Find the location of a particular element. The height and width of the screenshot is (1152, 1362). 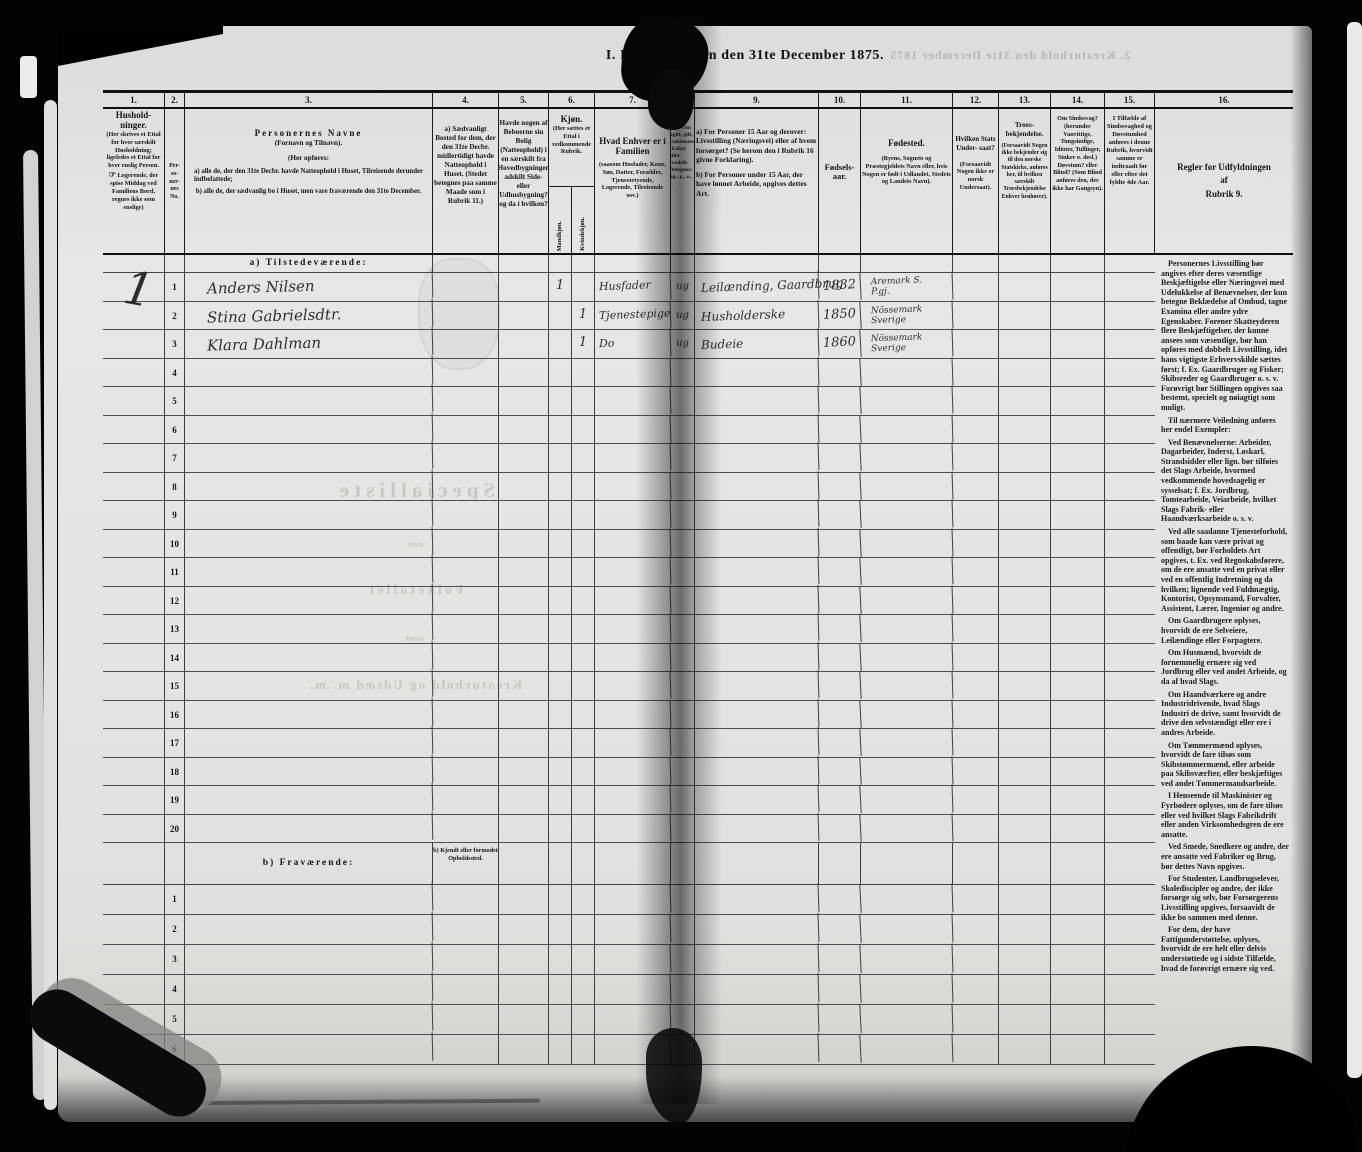

person-number-cell: 1 is located at coordinates (175, 287).